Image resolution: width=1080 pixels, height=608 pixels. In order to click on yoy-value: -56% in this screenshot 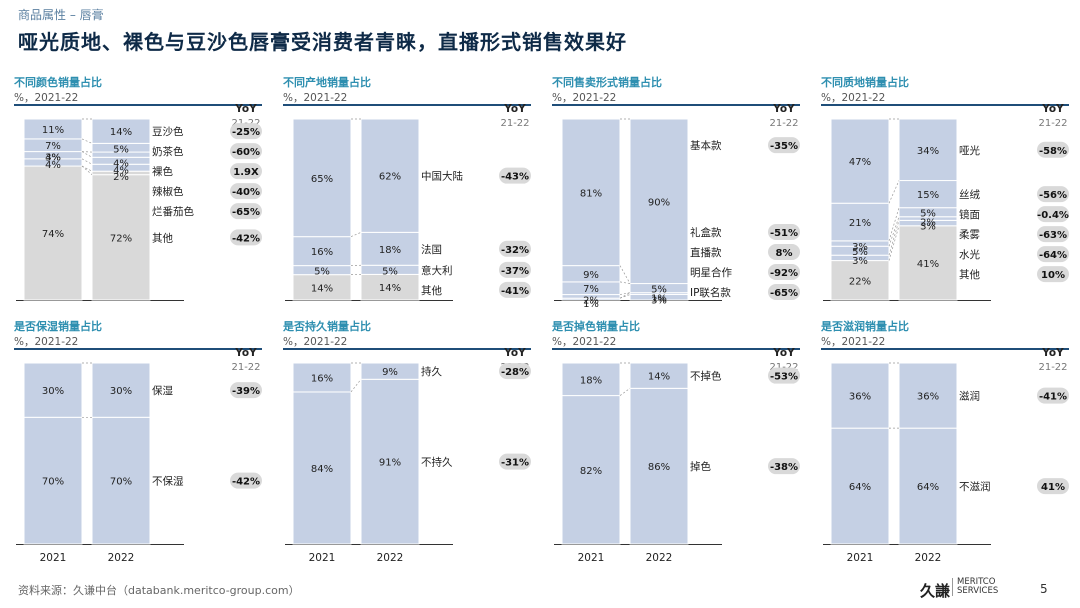, I will do `click(1053, 195)`.